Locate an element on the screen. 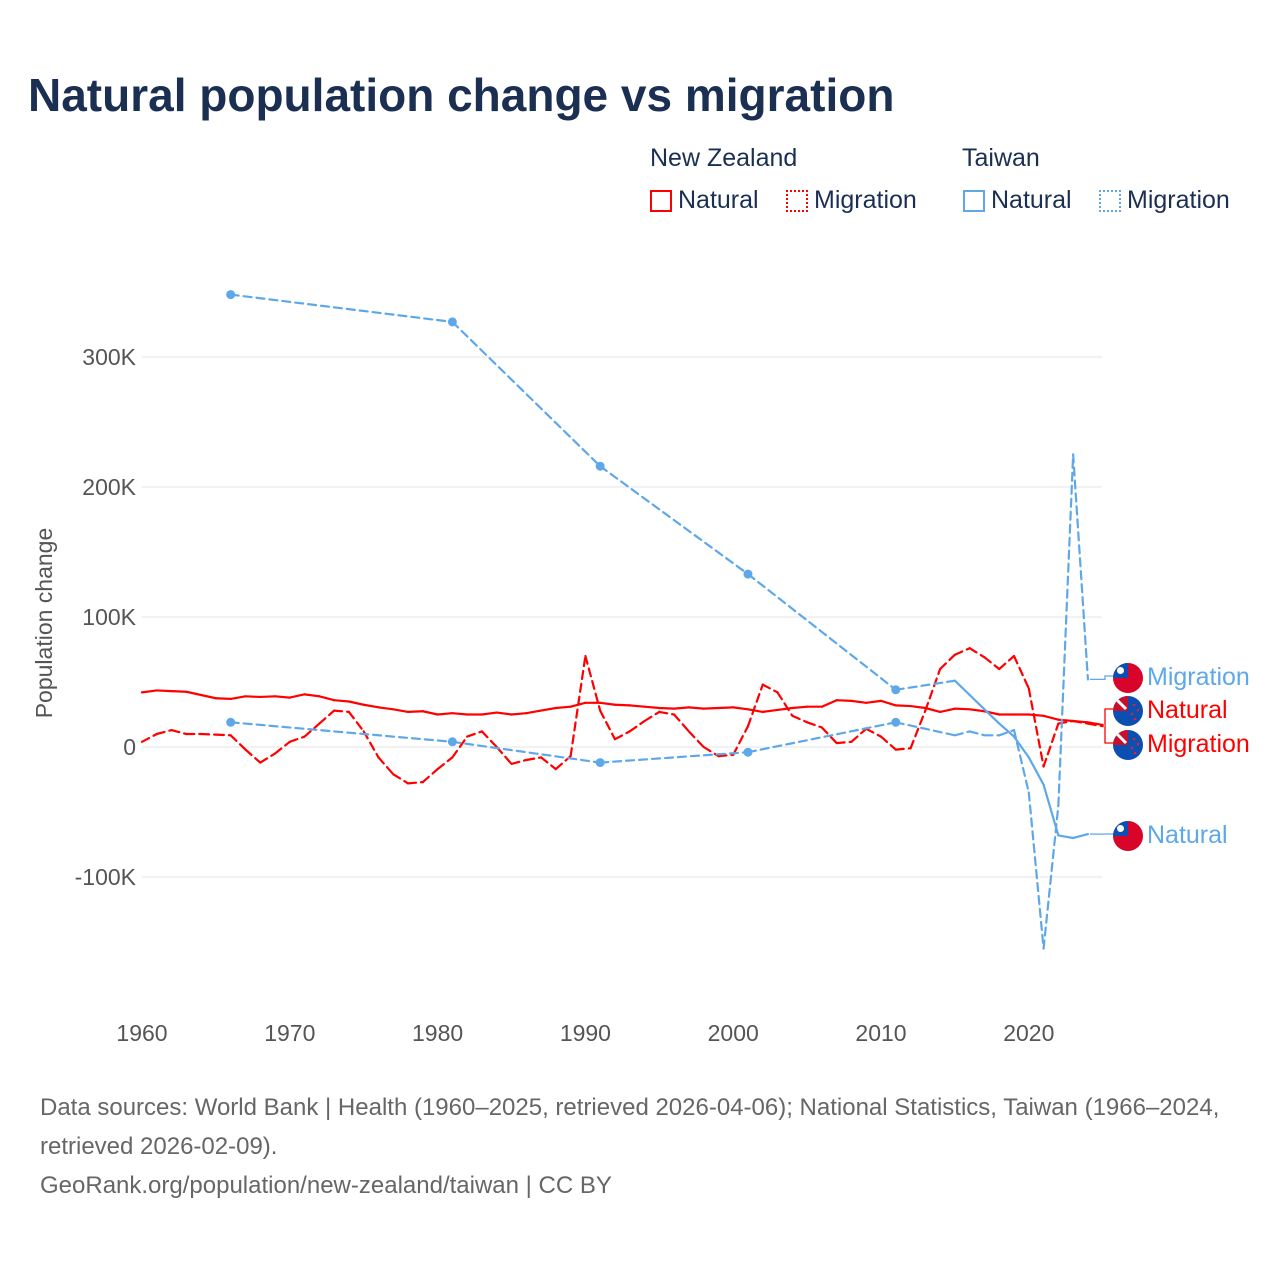 The image size is (1280, 1280). legend-tw-migration: Migration is located at coordinates (1164, 200).